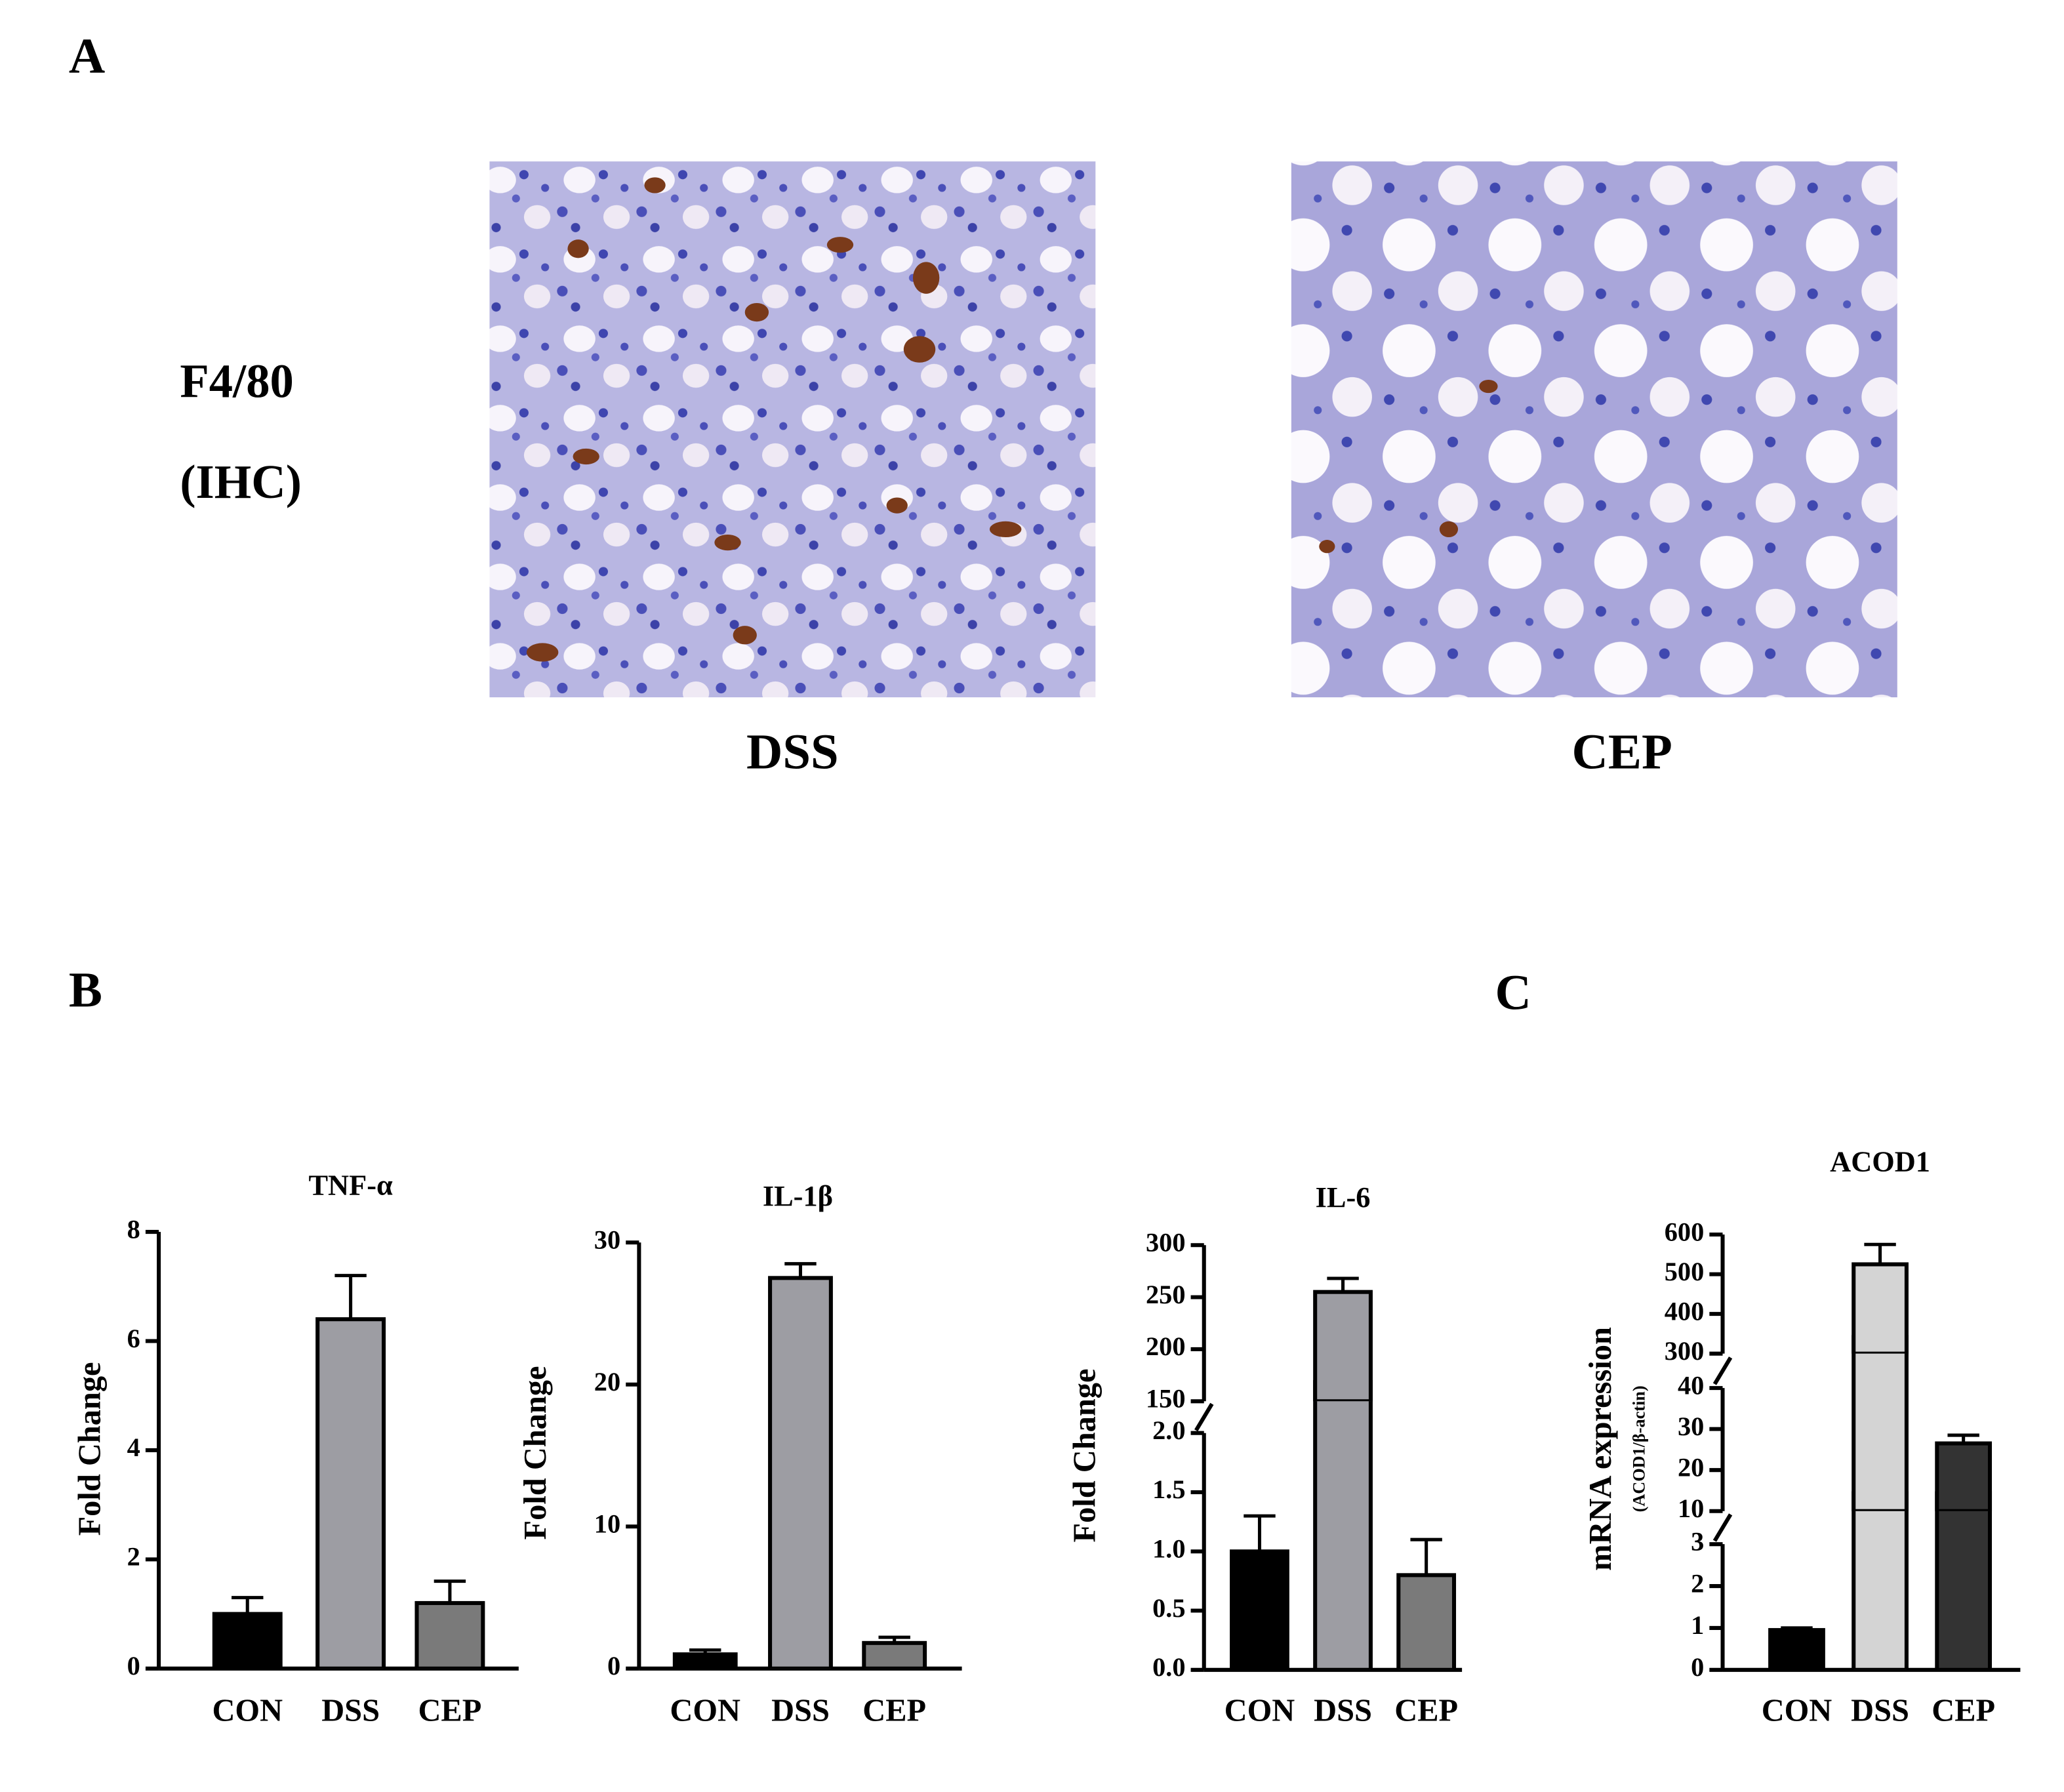 This screenshot has height=1792, width=2064. What do you see at coordinates (1697, 1541) in the screenshot?
I see `y-tick-label: 3` at bounding box center [1697, 1541].